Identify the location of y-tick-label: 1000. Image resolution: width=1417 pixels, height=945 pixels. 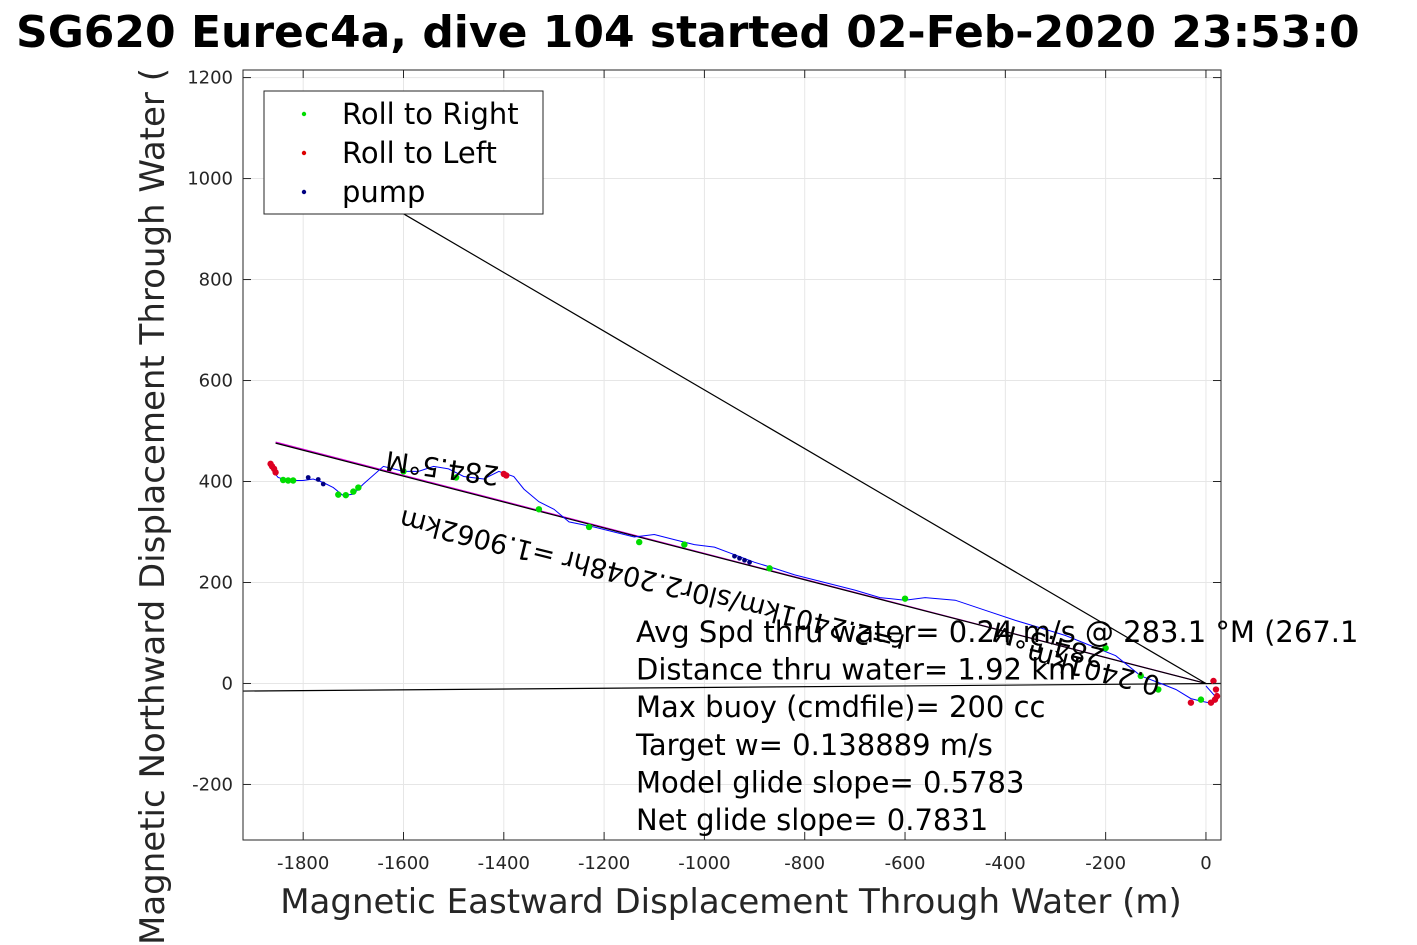
(210, 179).